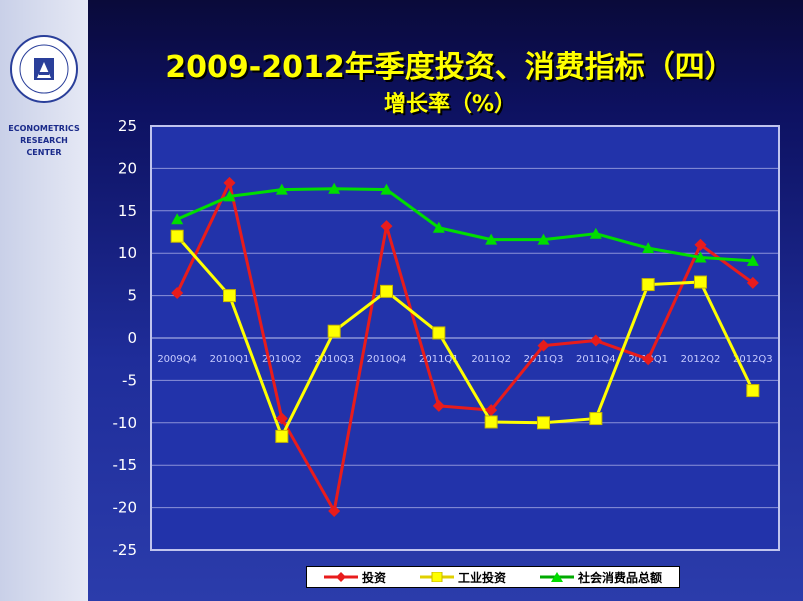 This screenshot has height=601, width=803. What do you see at coordinates (556, 577) in the screenshot?
I see `legend-swatch-green` at bounding box center [556, 577].